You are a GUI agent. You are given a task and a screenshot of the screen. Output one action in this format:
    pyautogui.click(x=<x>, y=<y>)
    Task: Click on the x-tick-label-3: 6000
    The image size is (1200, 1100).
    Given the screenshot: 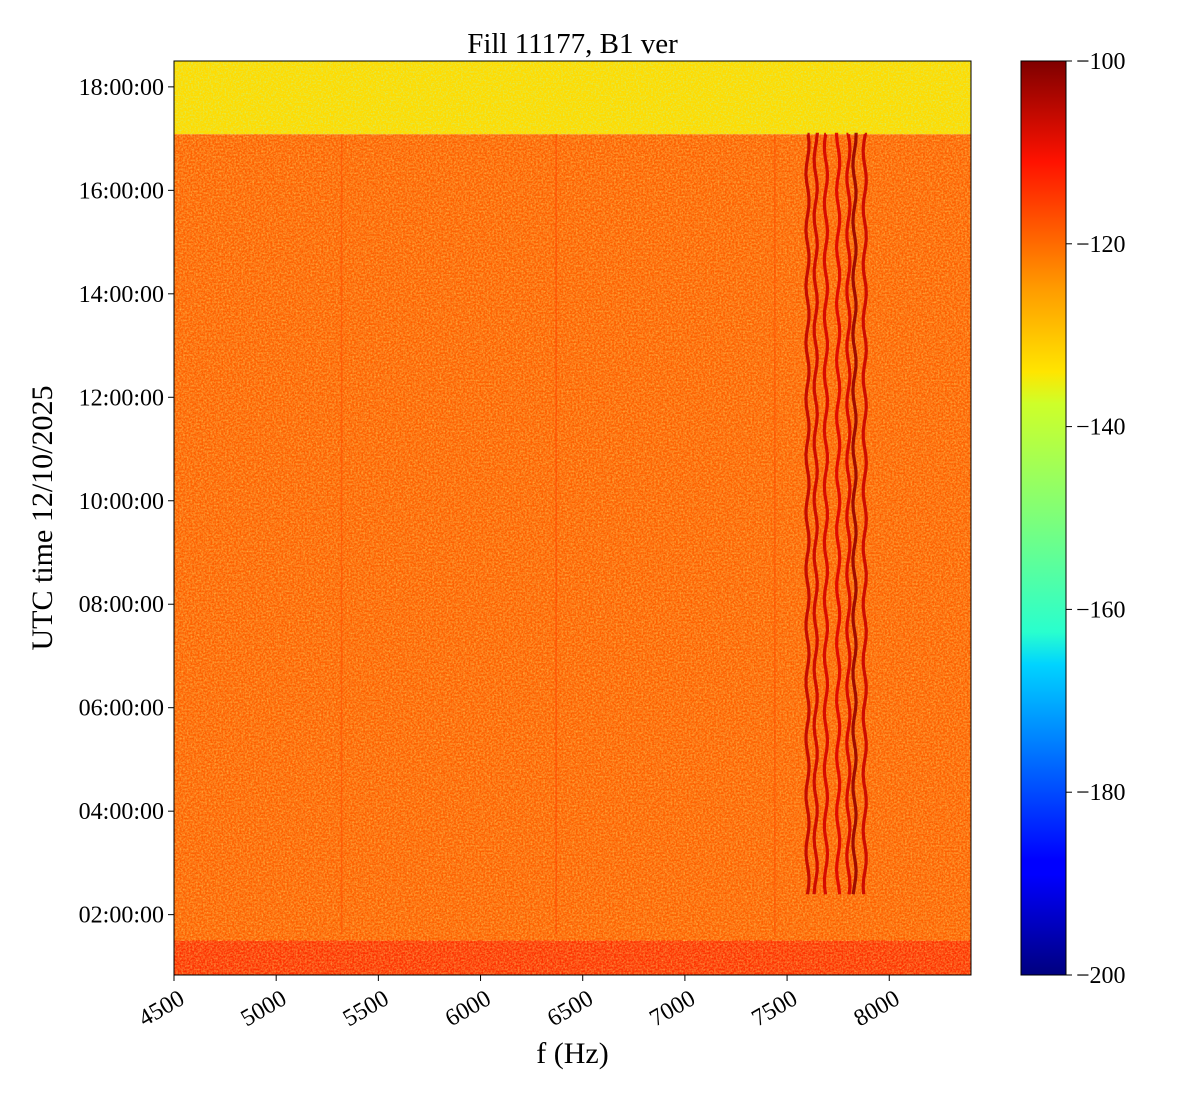 What is the action you would take?
    pyautogui.click(x=468, y=1009)
    